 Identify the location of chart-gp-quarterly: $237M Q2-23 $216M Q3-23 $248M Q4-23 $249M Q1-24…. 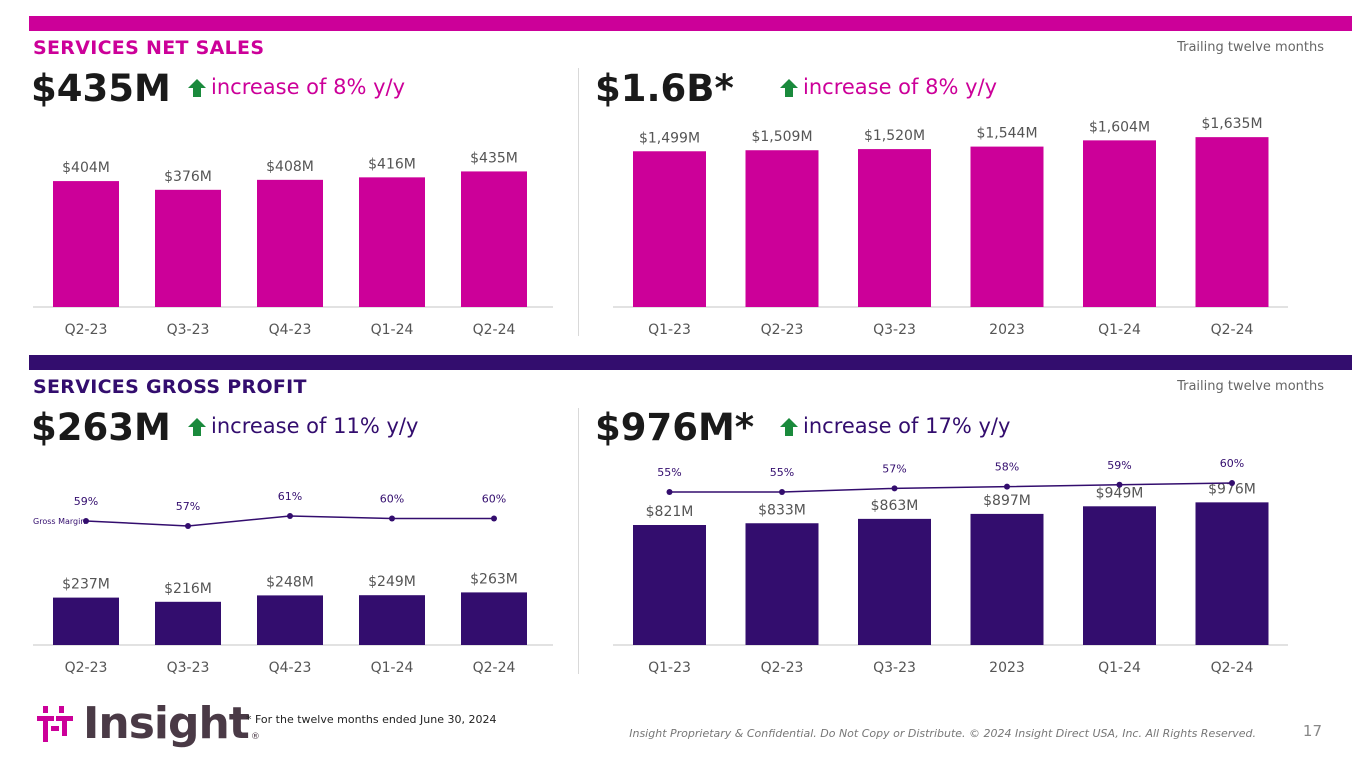
(293, 583).